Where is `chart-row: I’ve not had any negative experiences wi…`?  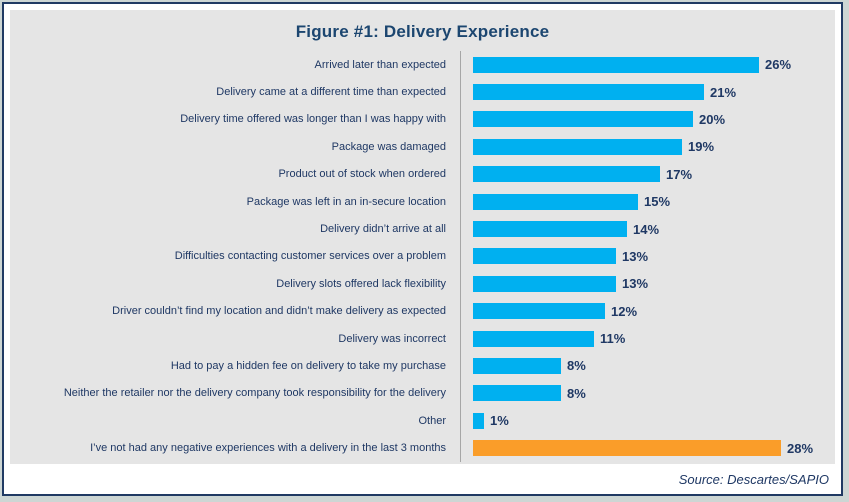
chart-row: I’ve not had any negative experiences wi… is located at coordinates (422, 448).